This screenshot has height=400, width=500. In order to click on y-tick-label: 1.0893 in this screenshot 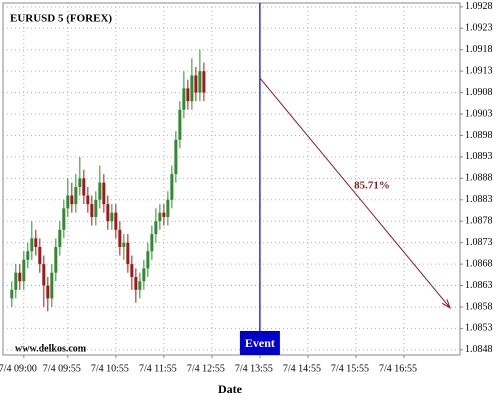, I will do `click(479, 156)`.